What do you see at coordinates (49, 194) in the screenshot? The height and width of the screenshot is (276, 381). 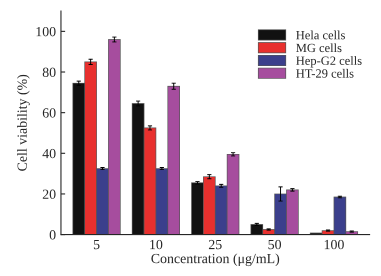 I see `y-tick-label: 20` at bounding box center [49, 194].